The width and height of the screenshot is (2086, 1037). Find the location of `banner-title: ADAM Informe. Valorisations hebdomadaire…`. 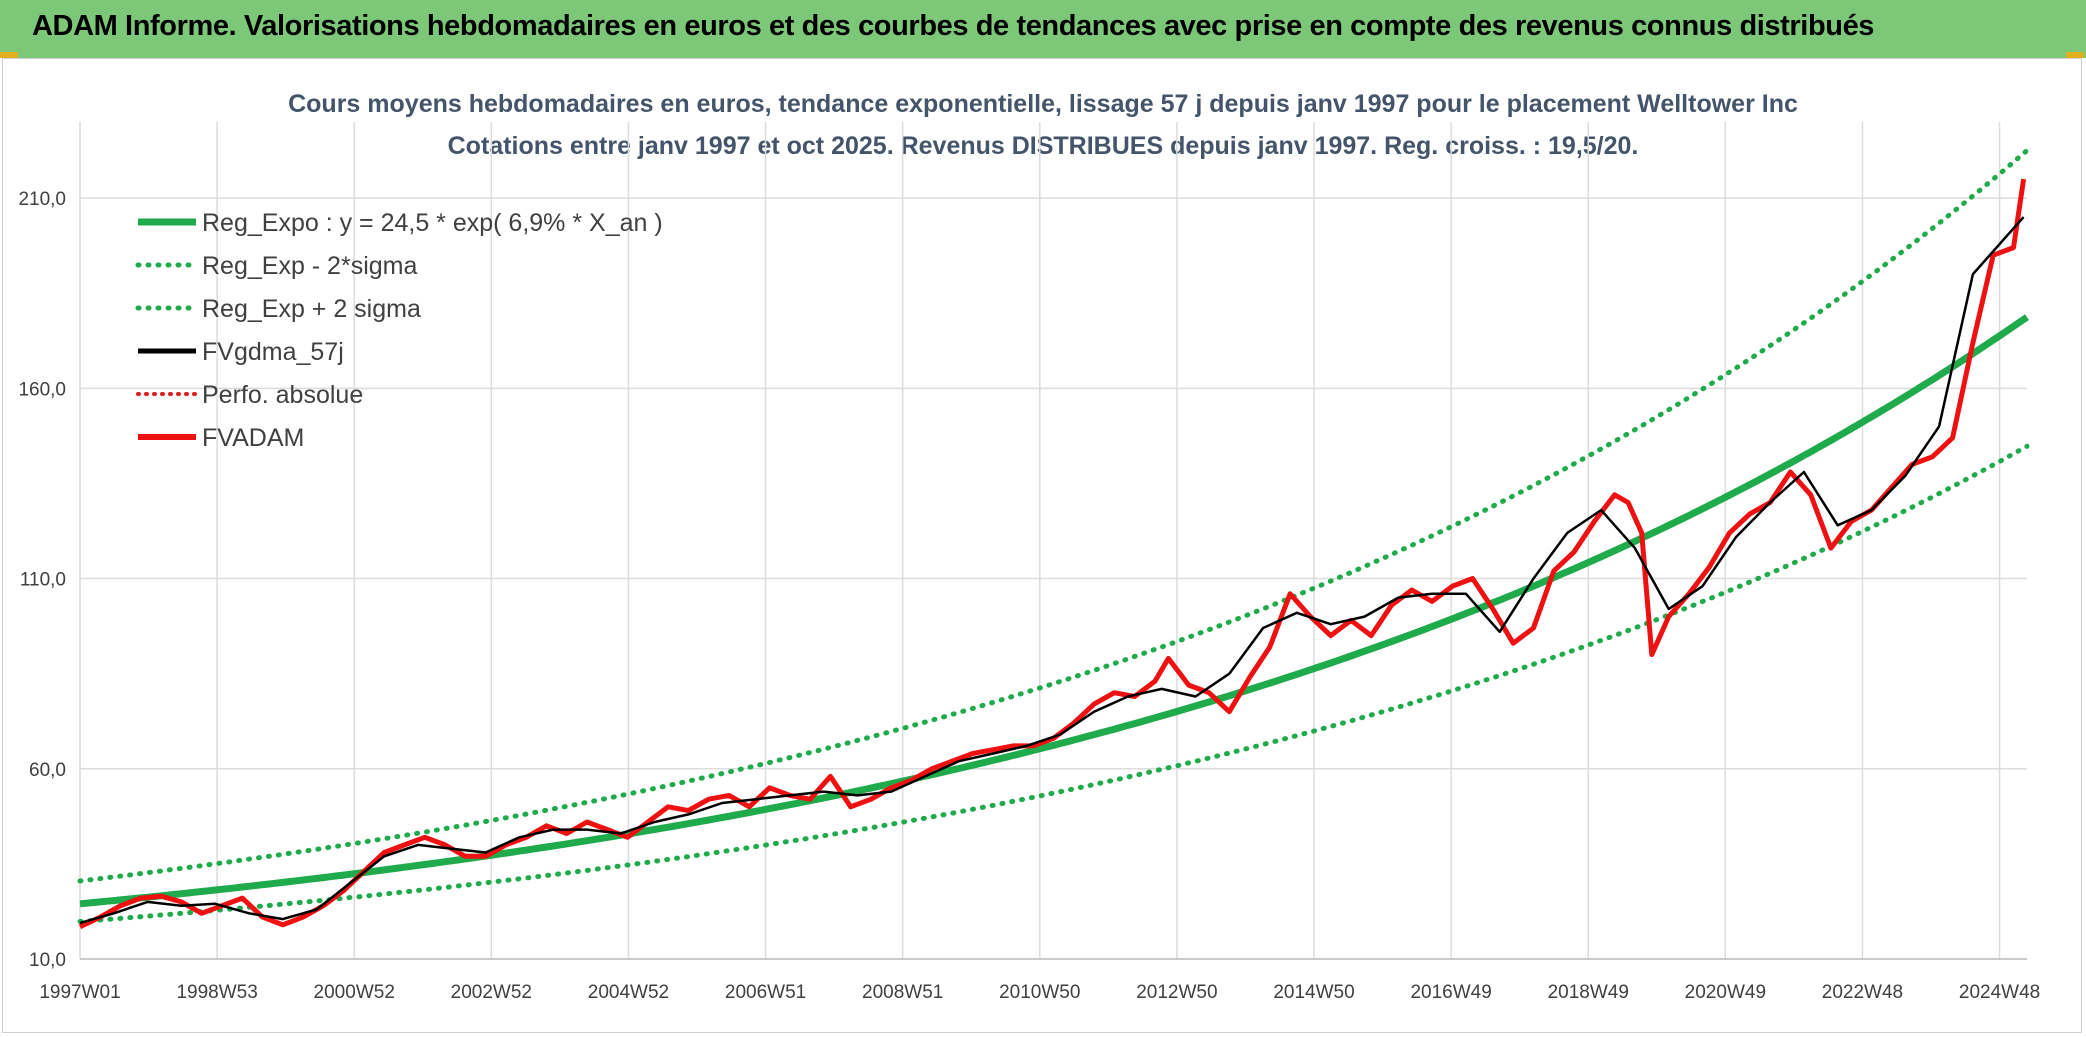

banner-title: ADAM Informe. Valorisations hebdomadaire… is located at coordinates (953, 26).